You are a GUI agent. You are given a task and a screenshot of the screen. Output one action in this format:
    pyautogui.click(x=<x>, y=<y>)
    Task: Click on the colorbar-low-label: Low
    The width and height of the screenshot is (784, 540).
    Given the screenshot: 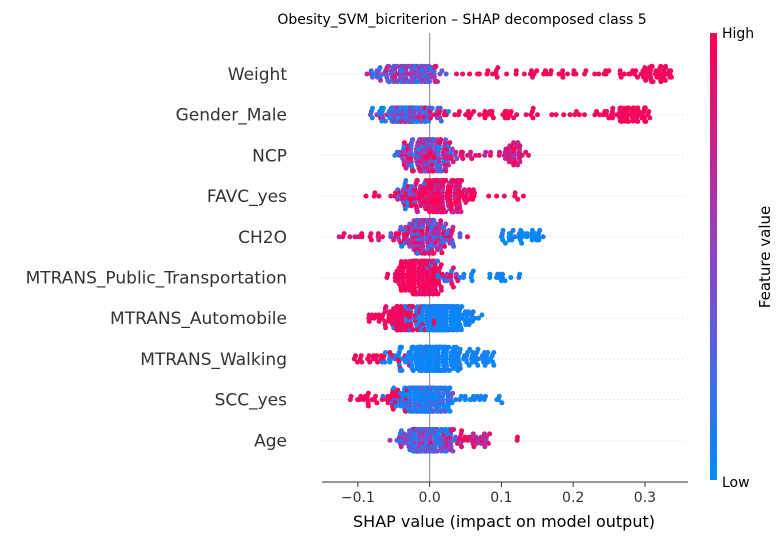 What is the action you would take?
    pyautogui.click(x=736, y=483)
    